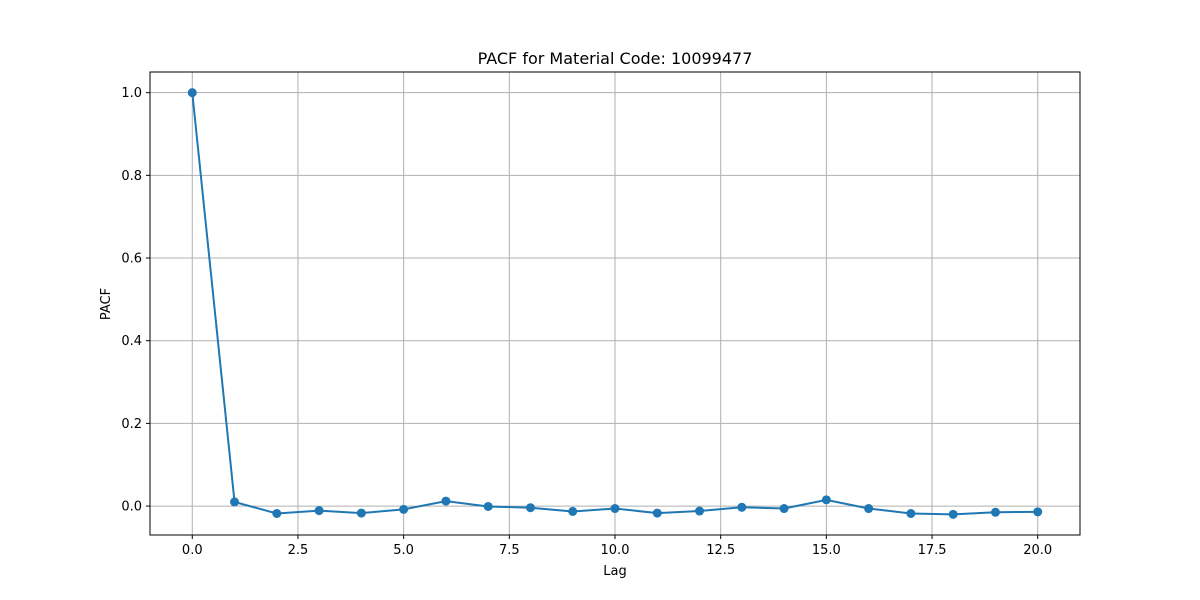 The height and width of the screenshot is (600, 1200). What do you see at coordinates (135, 300) in the screenshot?
I see `y-axis-ticks: 0.0 0.2 0.4 0.6 0.8 1.0` at bounding box center [135, 300].